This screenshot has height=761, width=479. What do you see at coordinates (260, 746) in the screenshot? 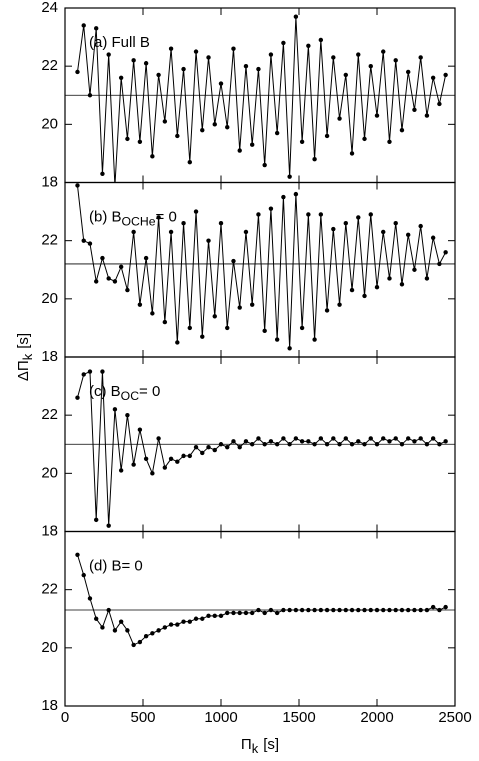
I see `label: Πk [s]` at bounding box center [260, 746].